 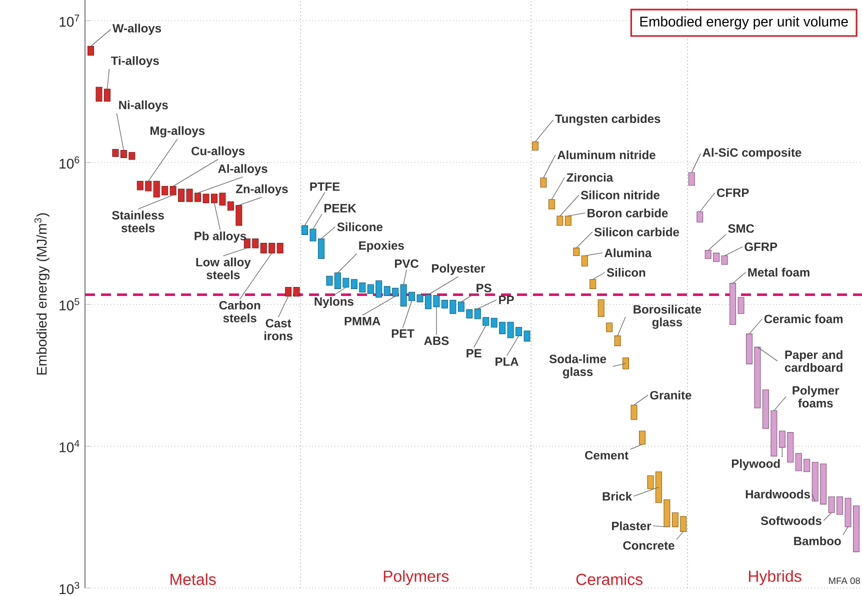 I want to click on annotation: Cement, so click(x=606, y=455).